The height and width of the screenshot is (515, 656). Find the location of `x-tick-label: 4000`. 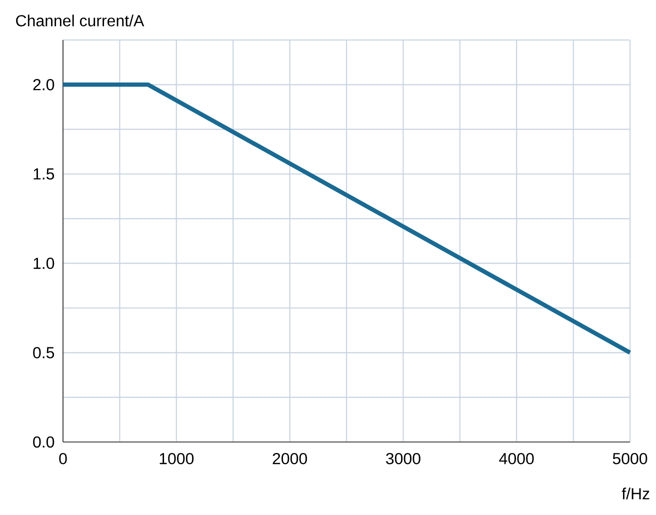

x-tick-label: 4000 is located at coordinates (516, 458).